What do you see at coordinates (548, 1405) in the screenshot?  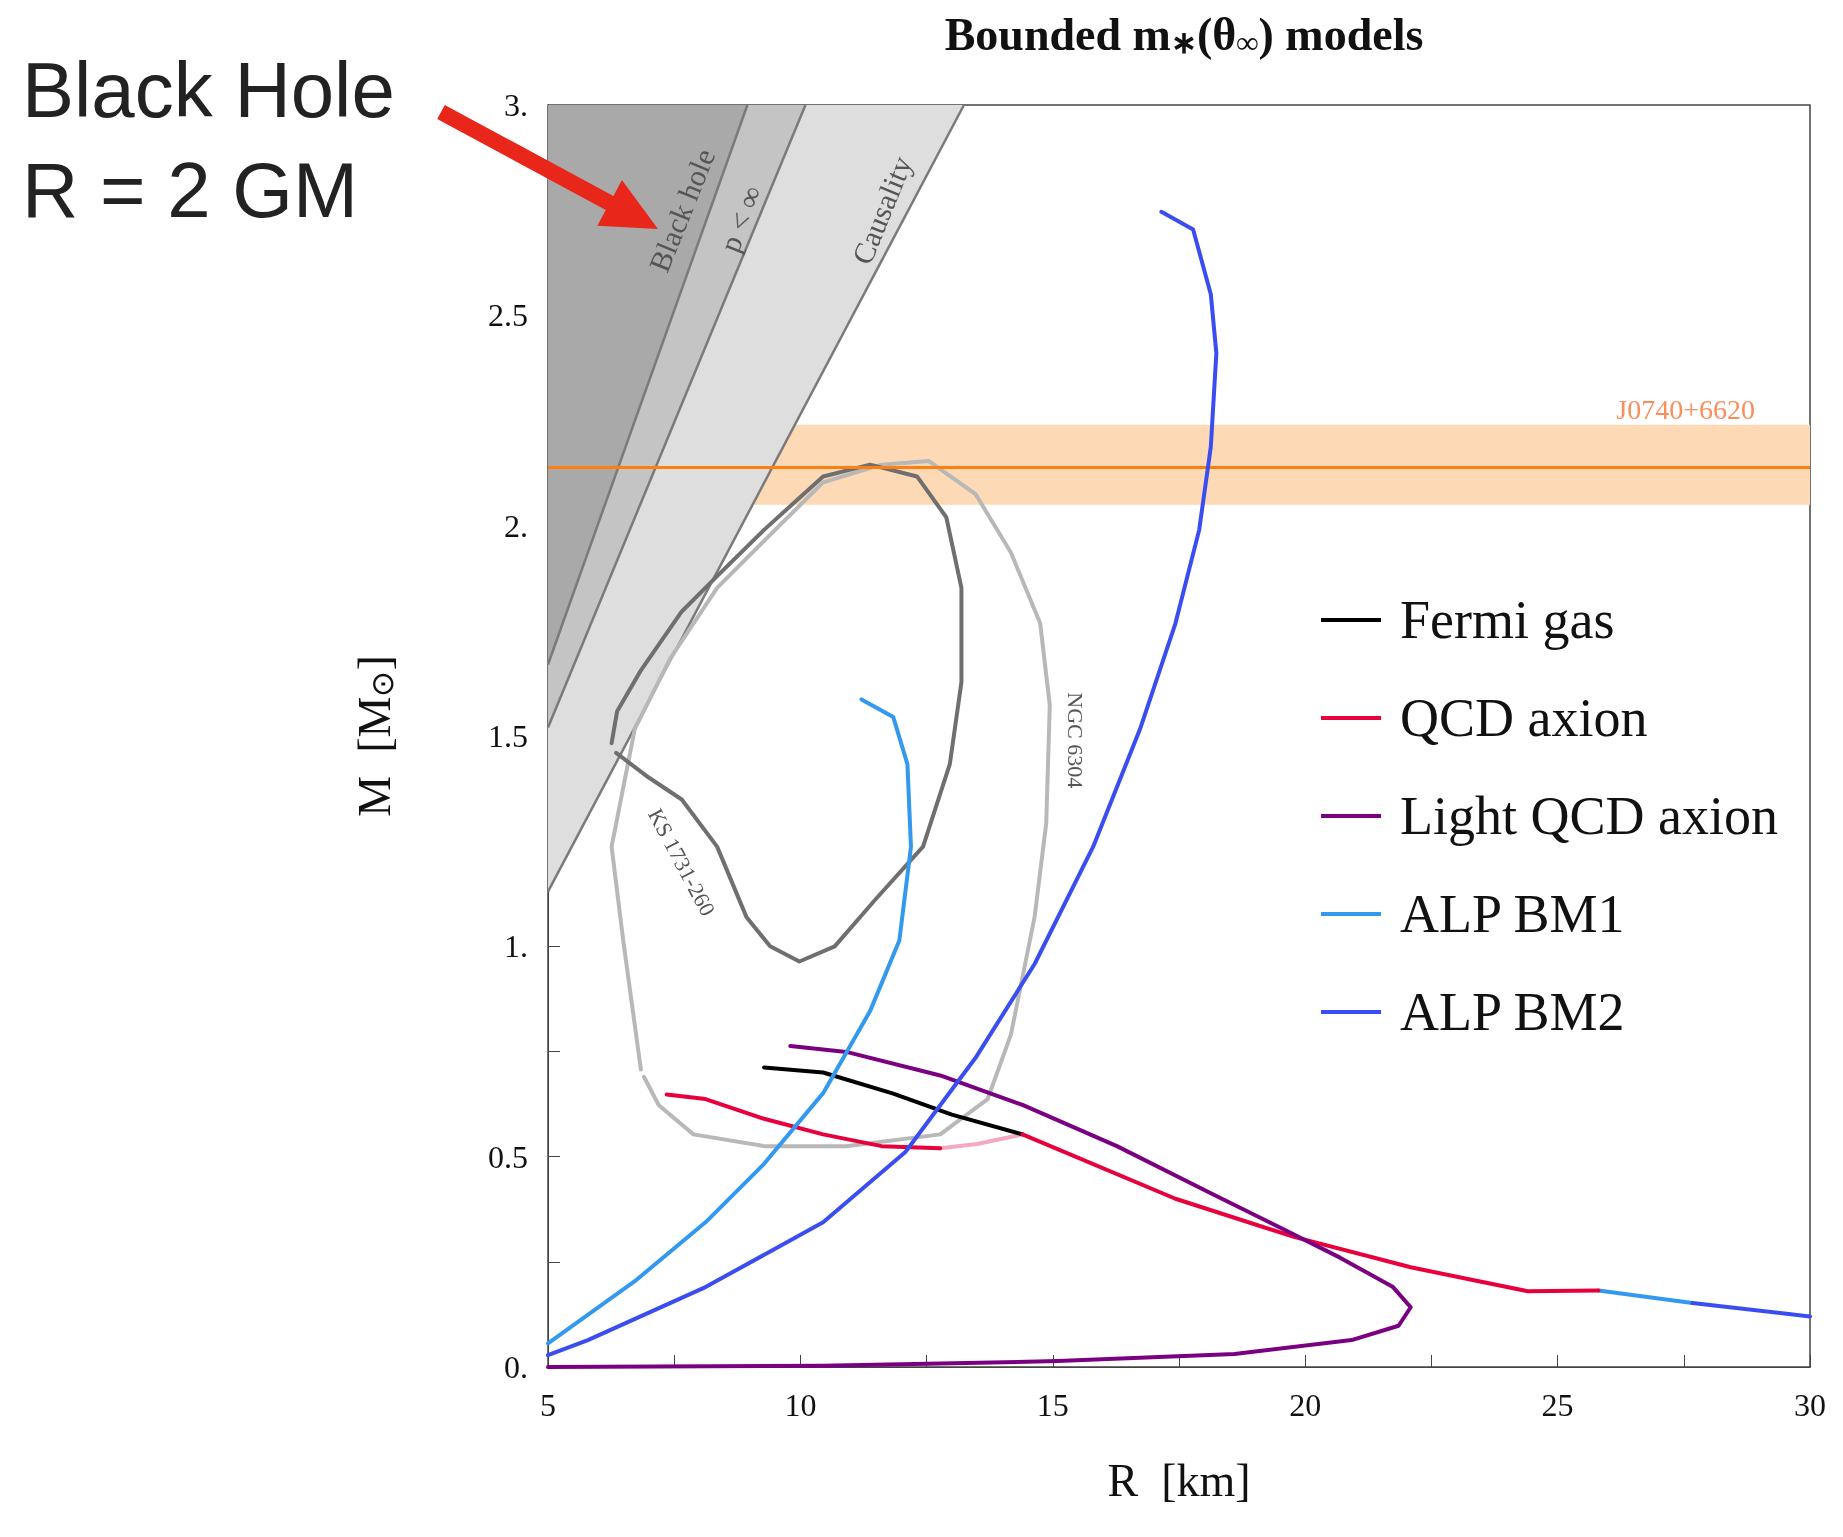 I see `x-tick-label: 5` at bounding box center [548, 1405].